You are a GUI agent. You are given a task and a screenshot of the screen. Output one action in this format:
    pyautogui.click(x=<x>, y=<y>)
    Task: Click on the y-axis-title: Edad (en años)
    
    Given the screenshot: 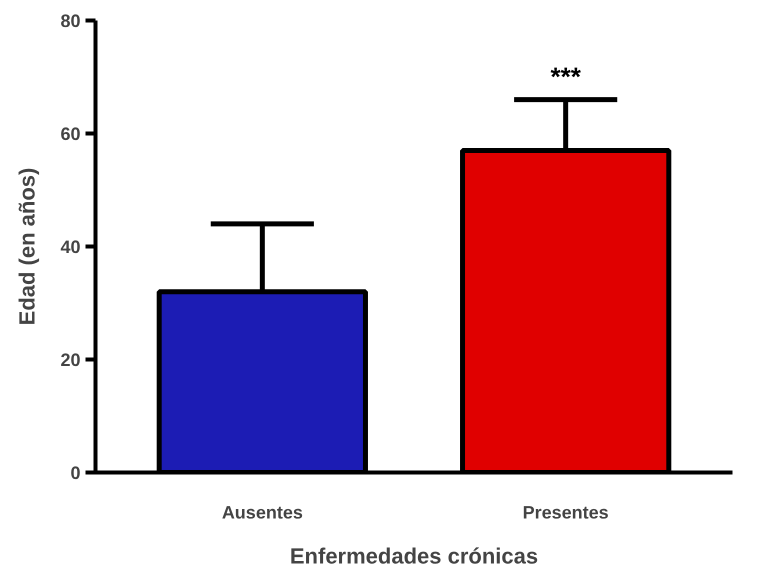 What is the action you would take?
    pyautogui.click(x=27, y=247)
    